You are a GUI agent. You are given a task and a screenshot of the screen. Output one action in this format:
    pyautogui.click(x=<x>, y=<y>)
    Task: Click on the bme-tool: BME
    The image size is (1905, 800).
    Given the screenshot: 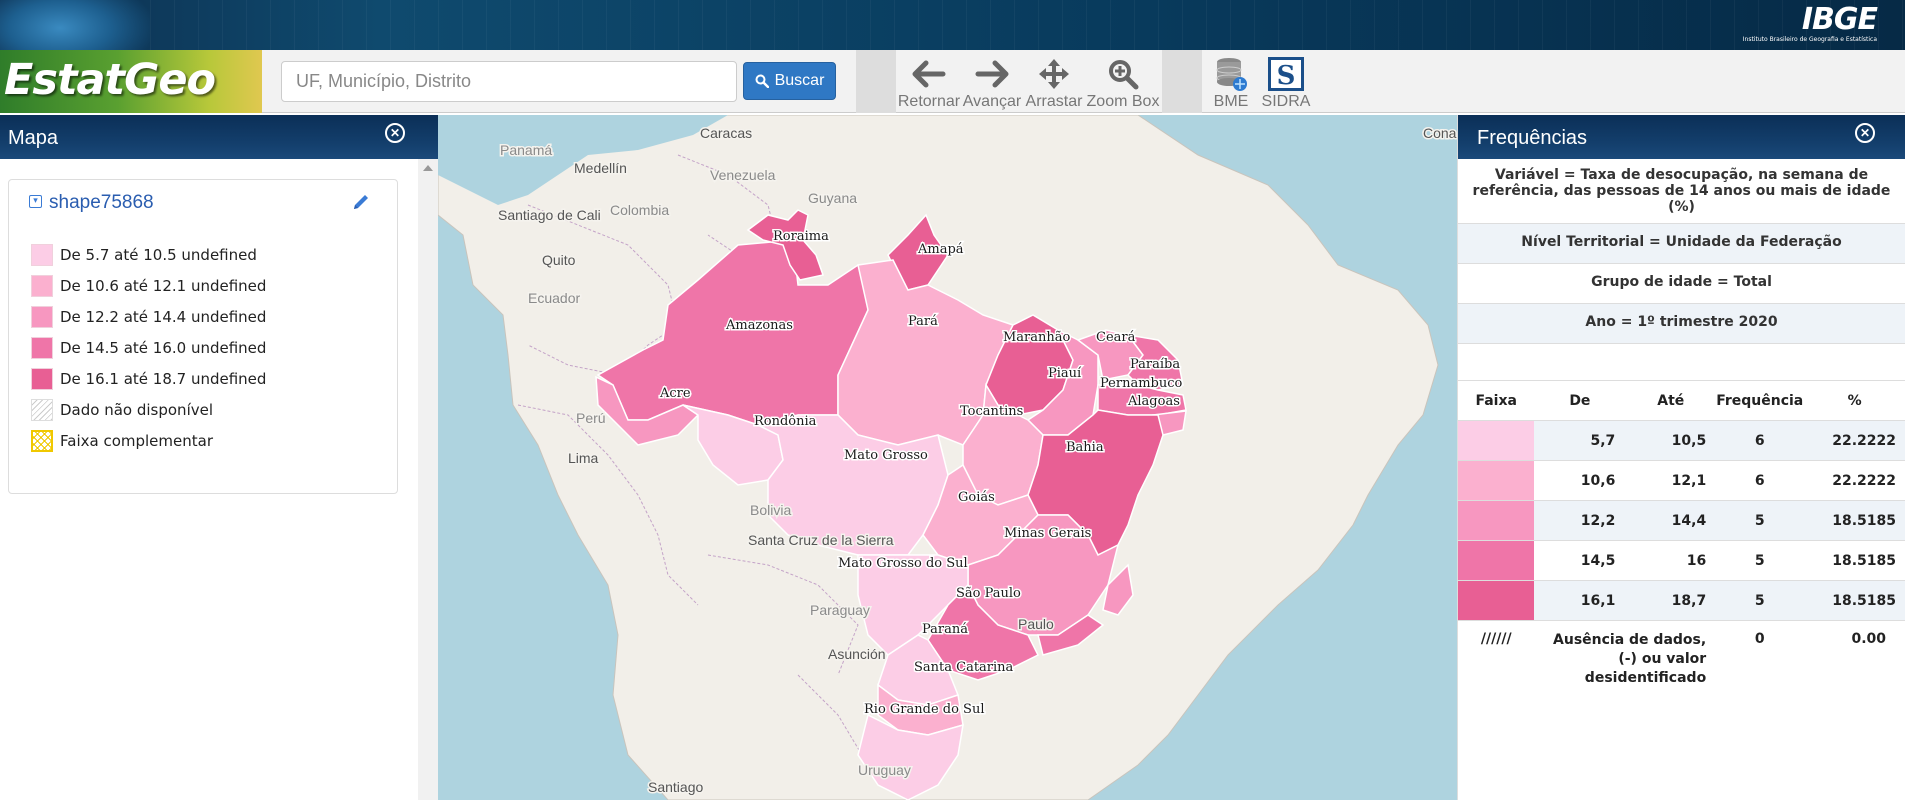 What is the action you would take?
    pyautogui.click(x=1231, y=81)
    